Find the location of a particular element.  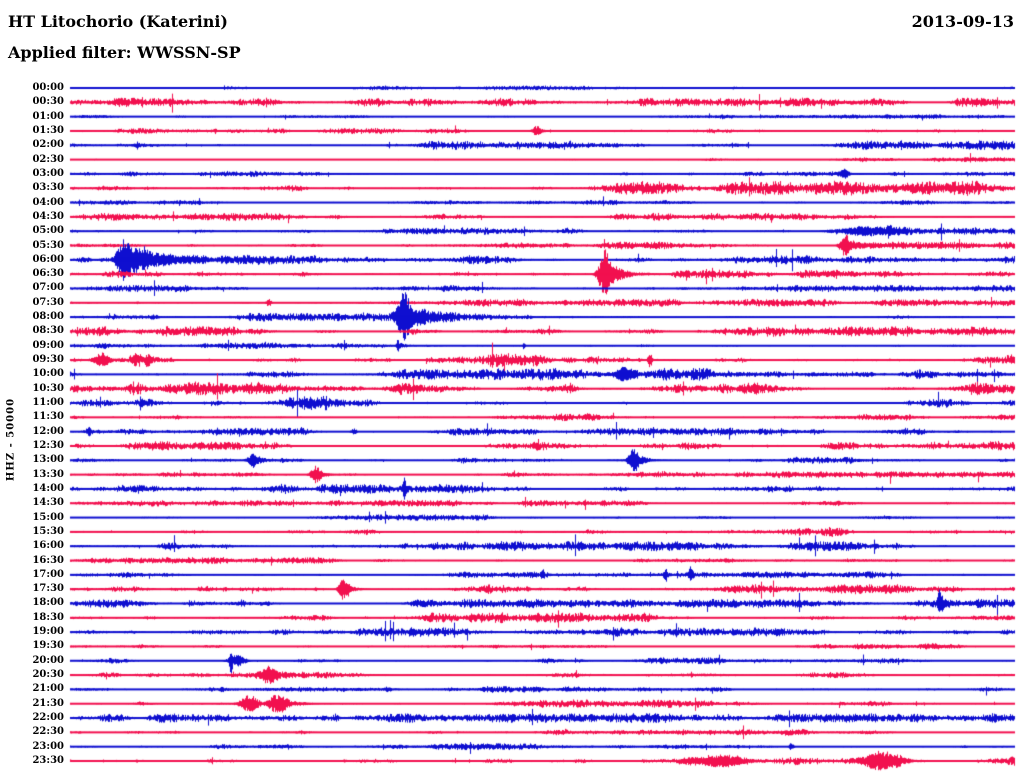

trace-time-label: 11:00 is located at coordinates (48, 403).